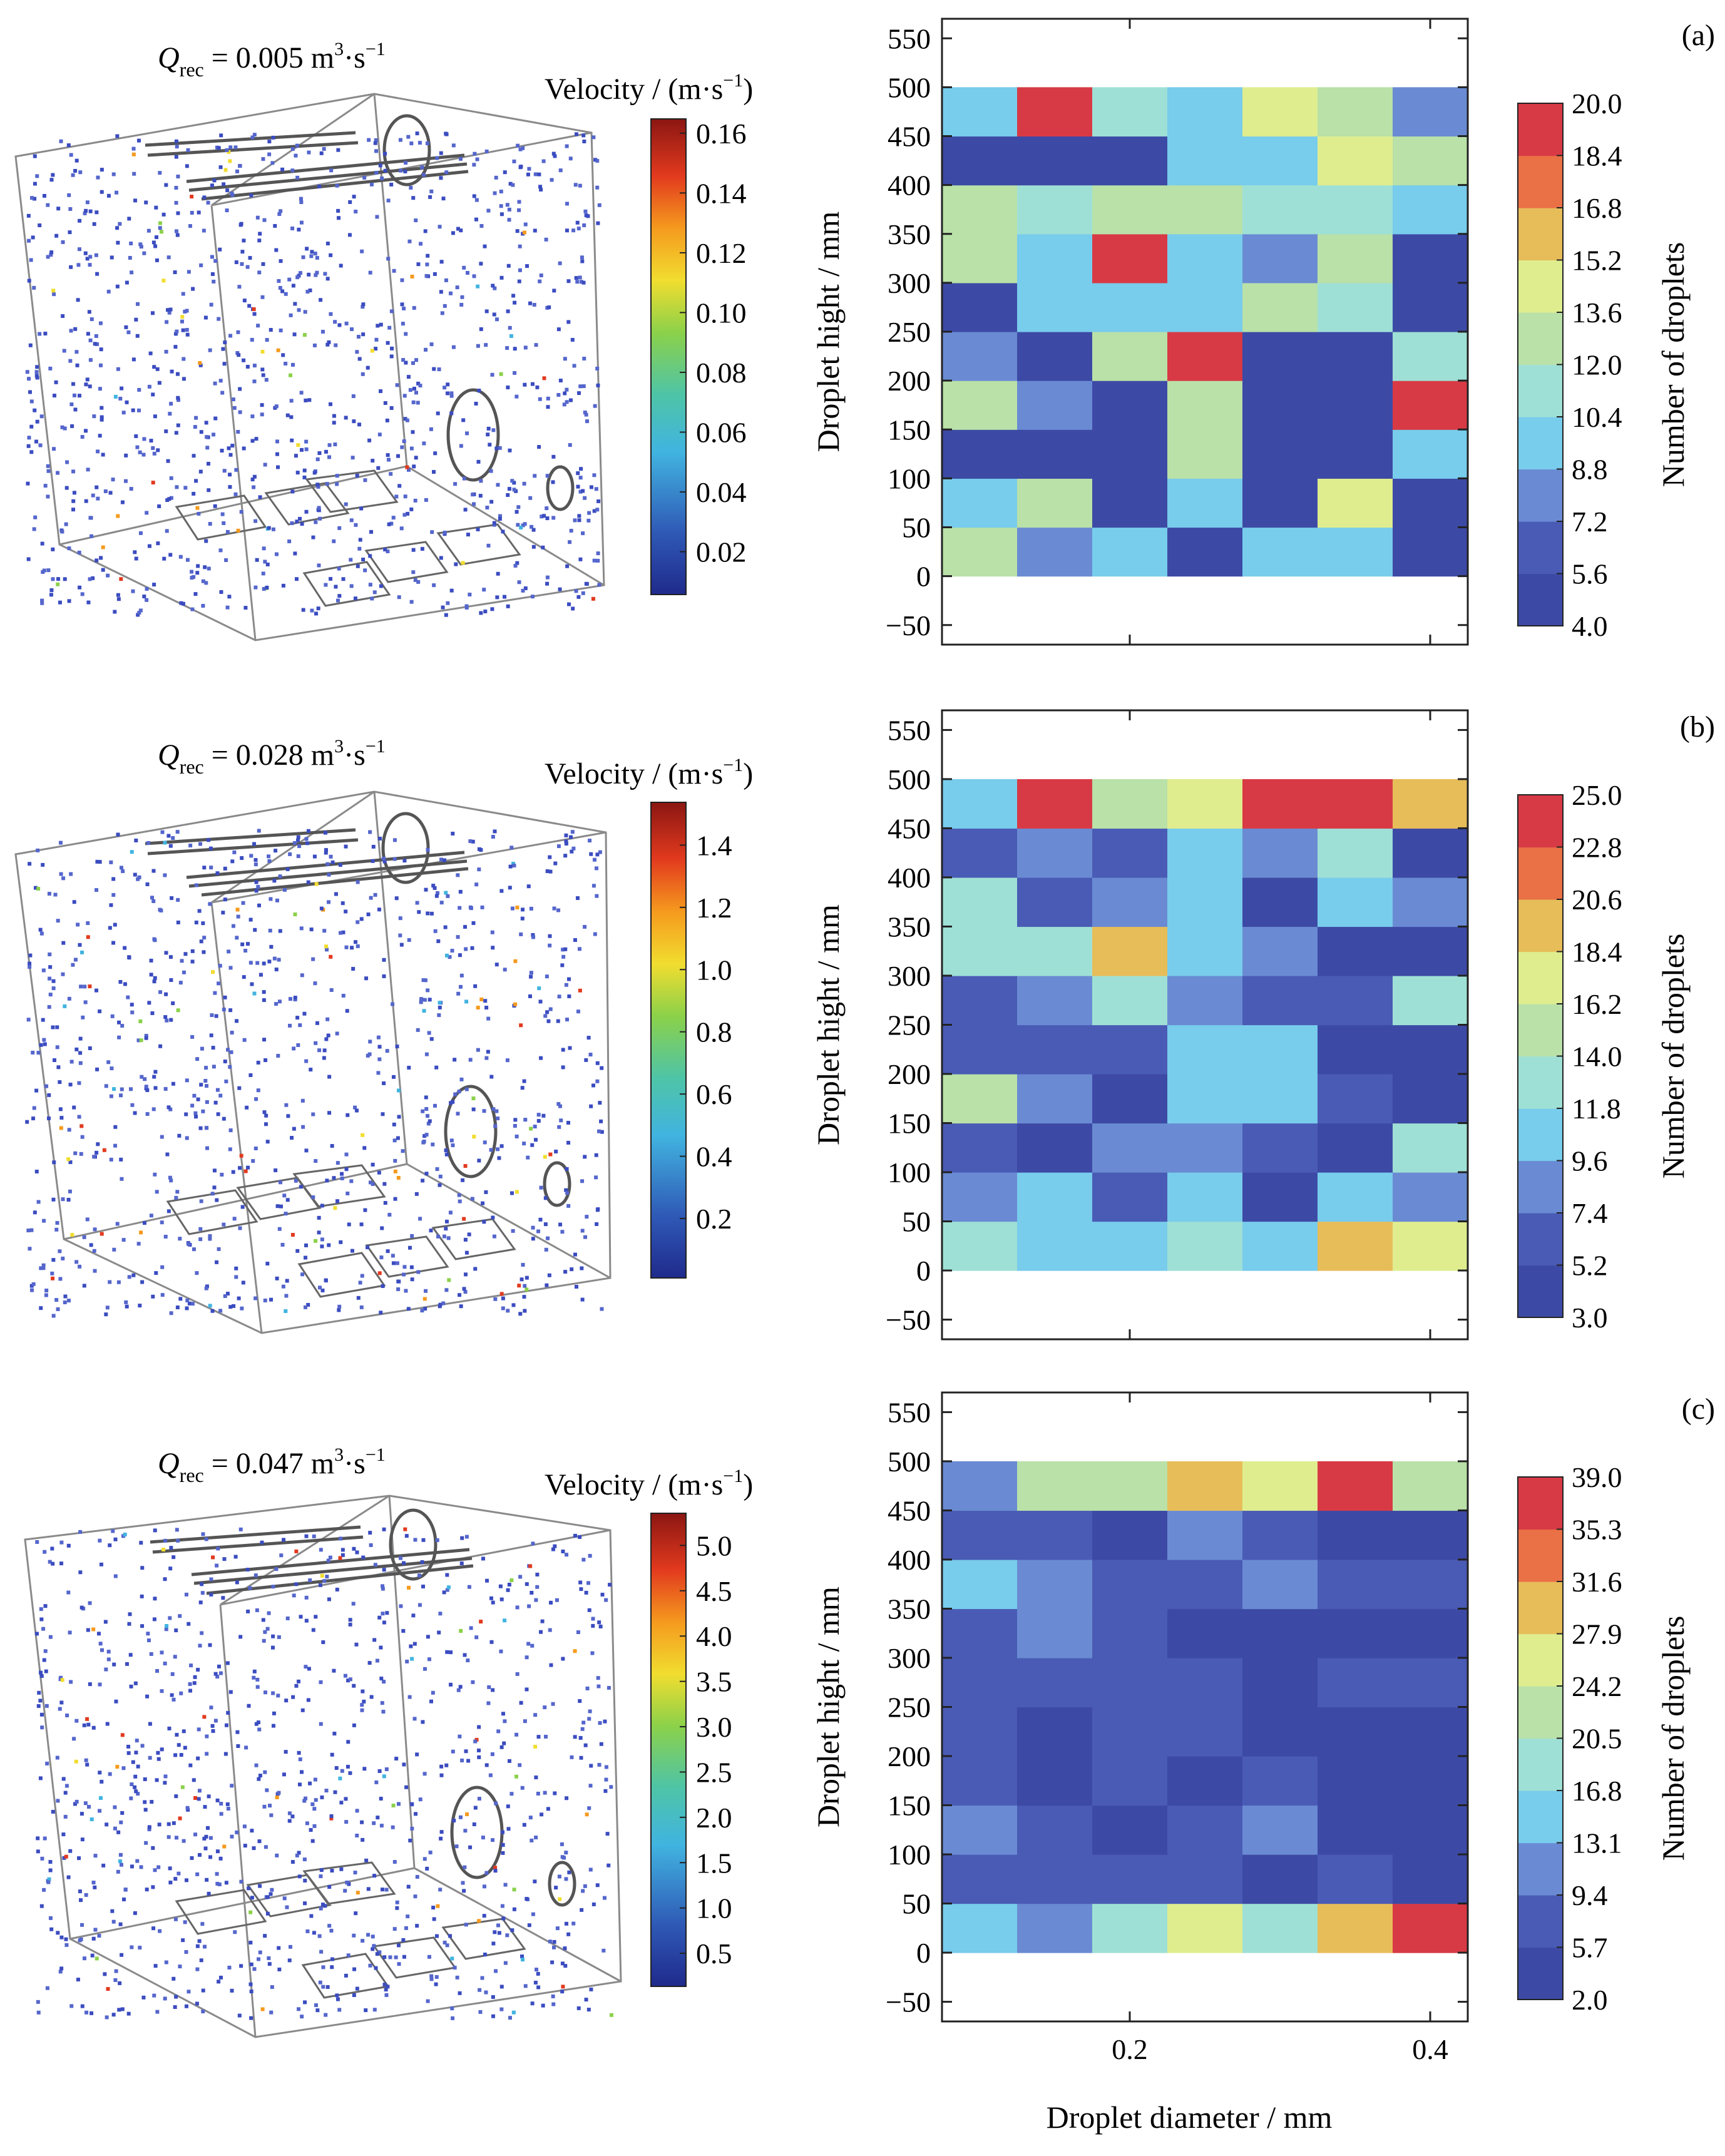 The image size is (1725, 2156). I want to click on particles-a, so click(313, 374).